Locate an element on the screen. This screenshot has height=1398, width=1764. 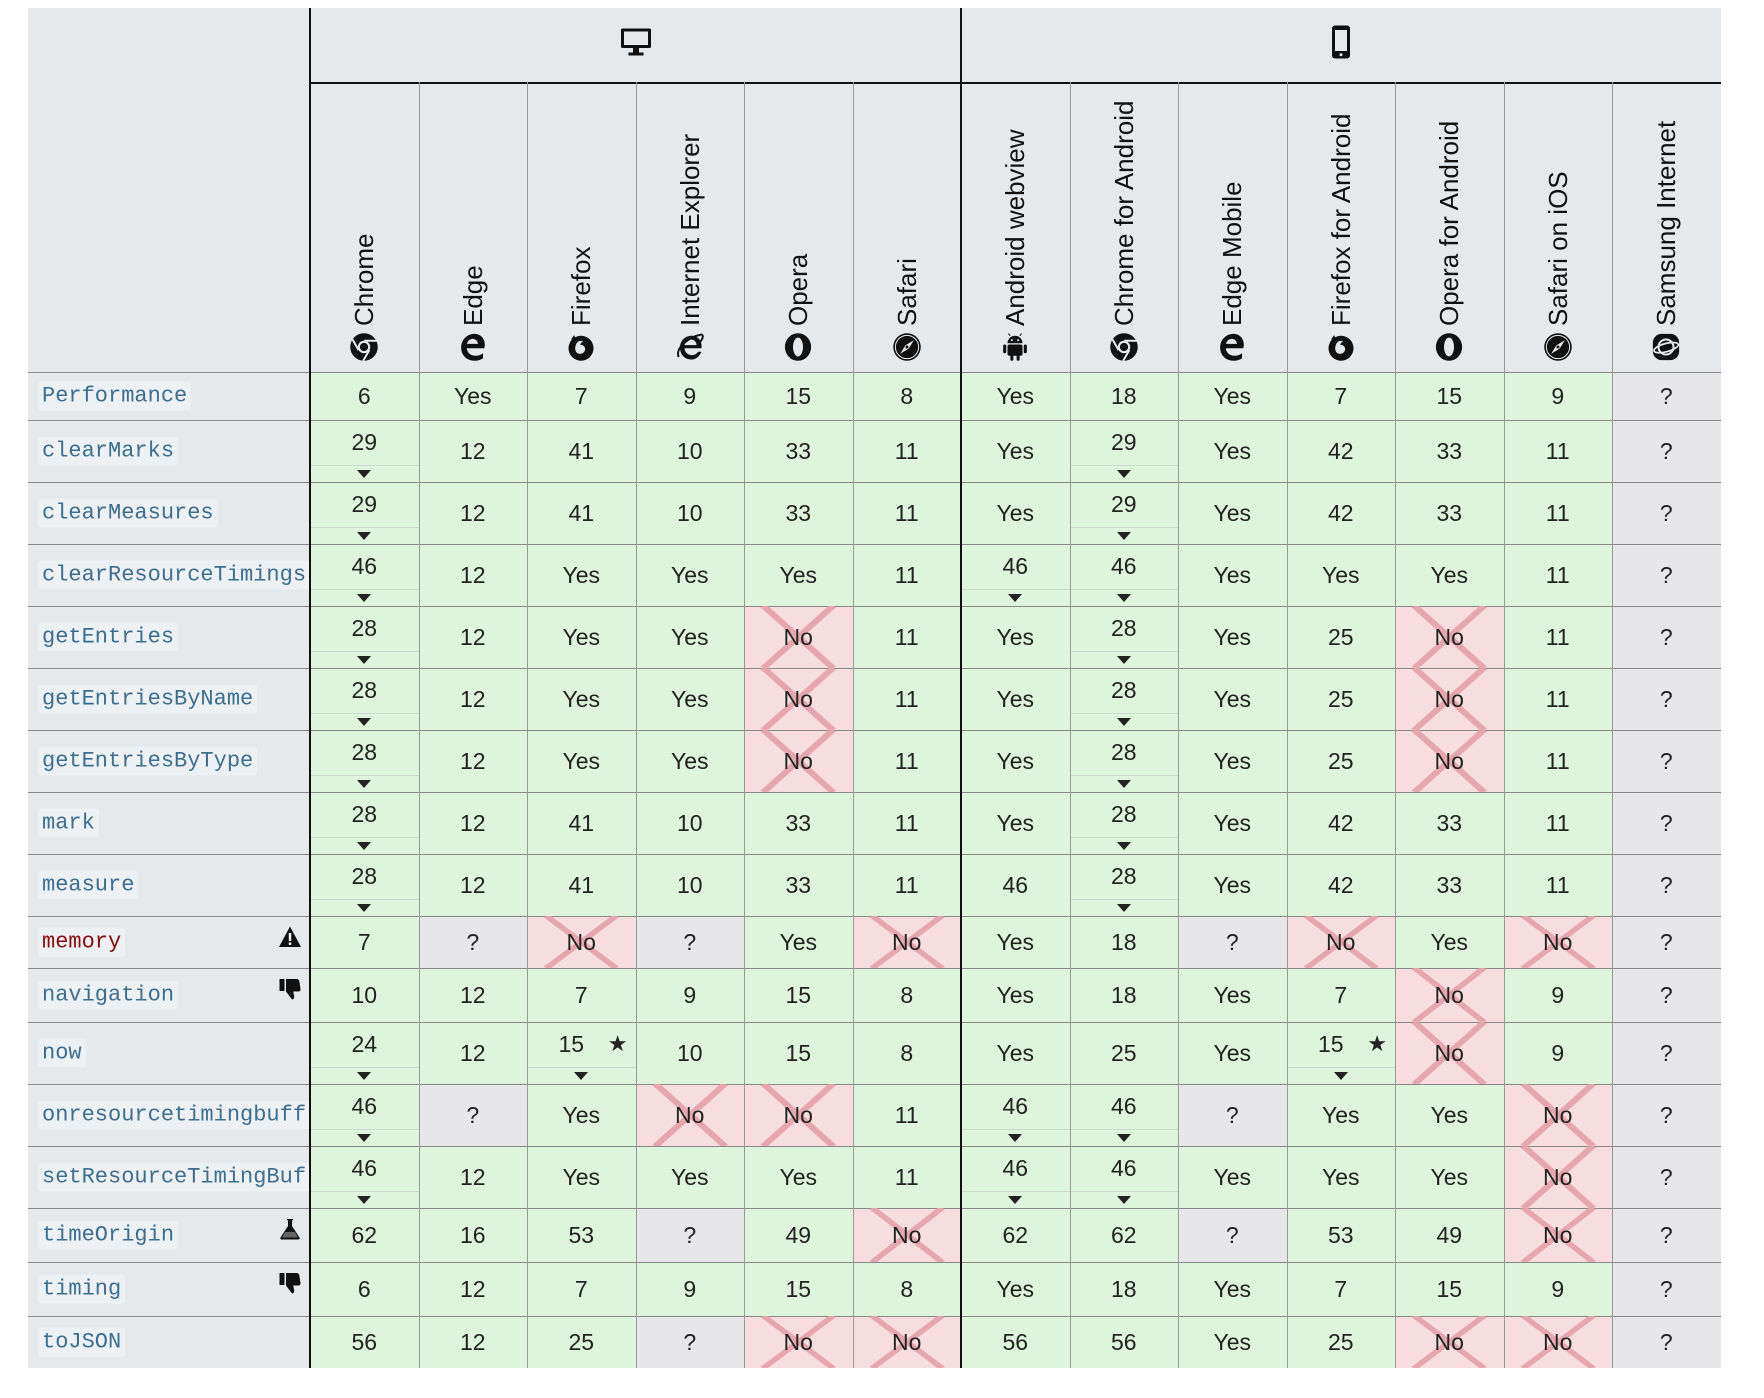
feature-name: memory is located at coordinates (82, 942).